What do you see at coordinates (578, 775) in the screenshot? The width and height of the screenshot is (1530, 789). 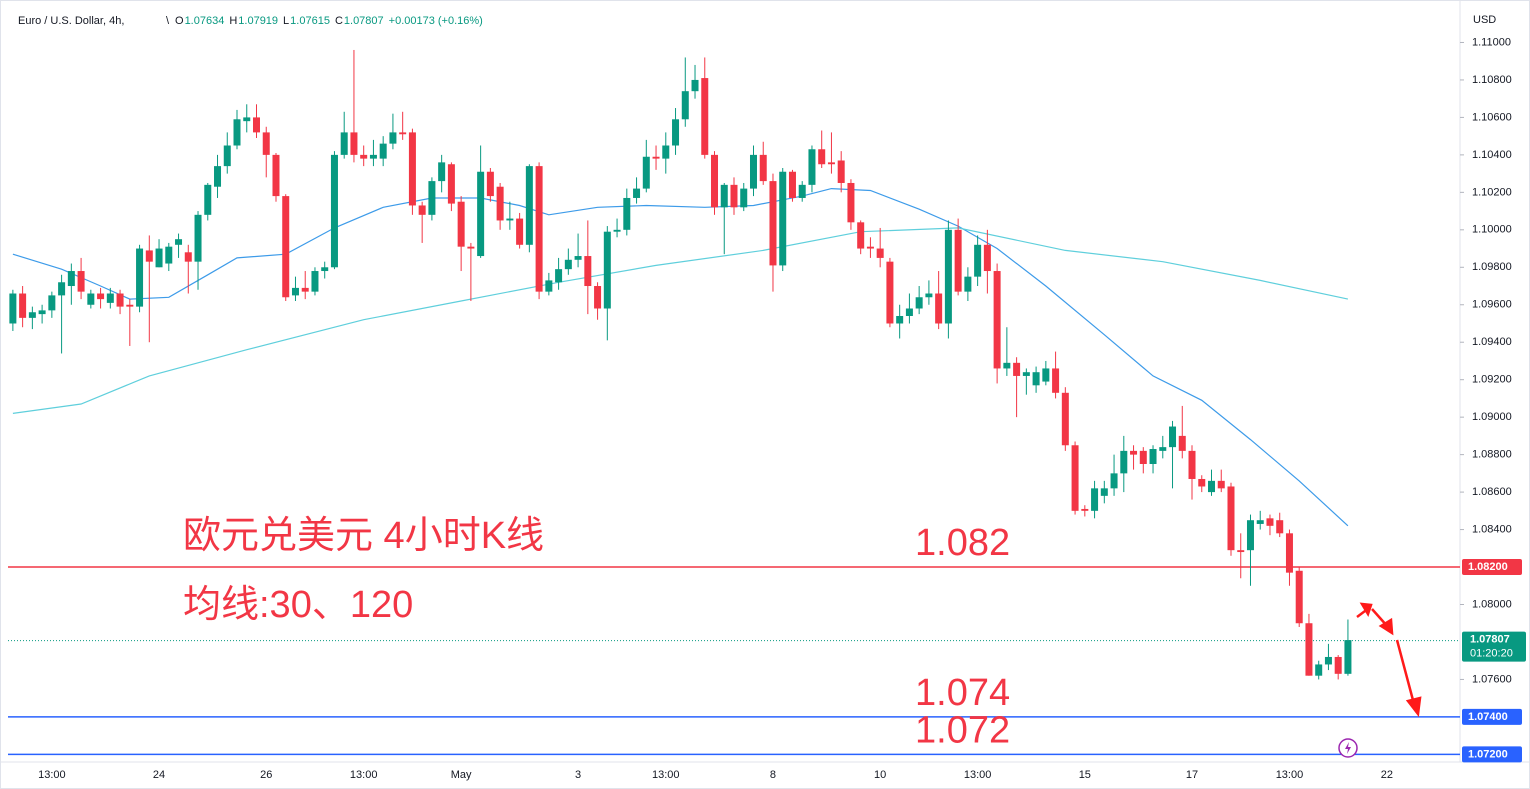 I see `x-tick-label: 3` at bounding box center [578, 775].